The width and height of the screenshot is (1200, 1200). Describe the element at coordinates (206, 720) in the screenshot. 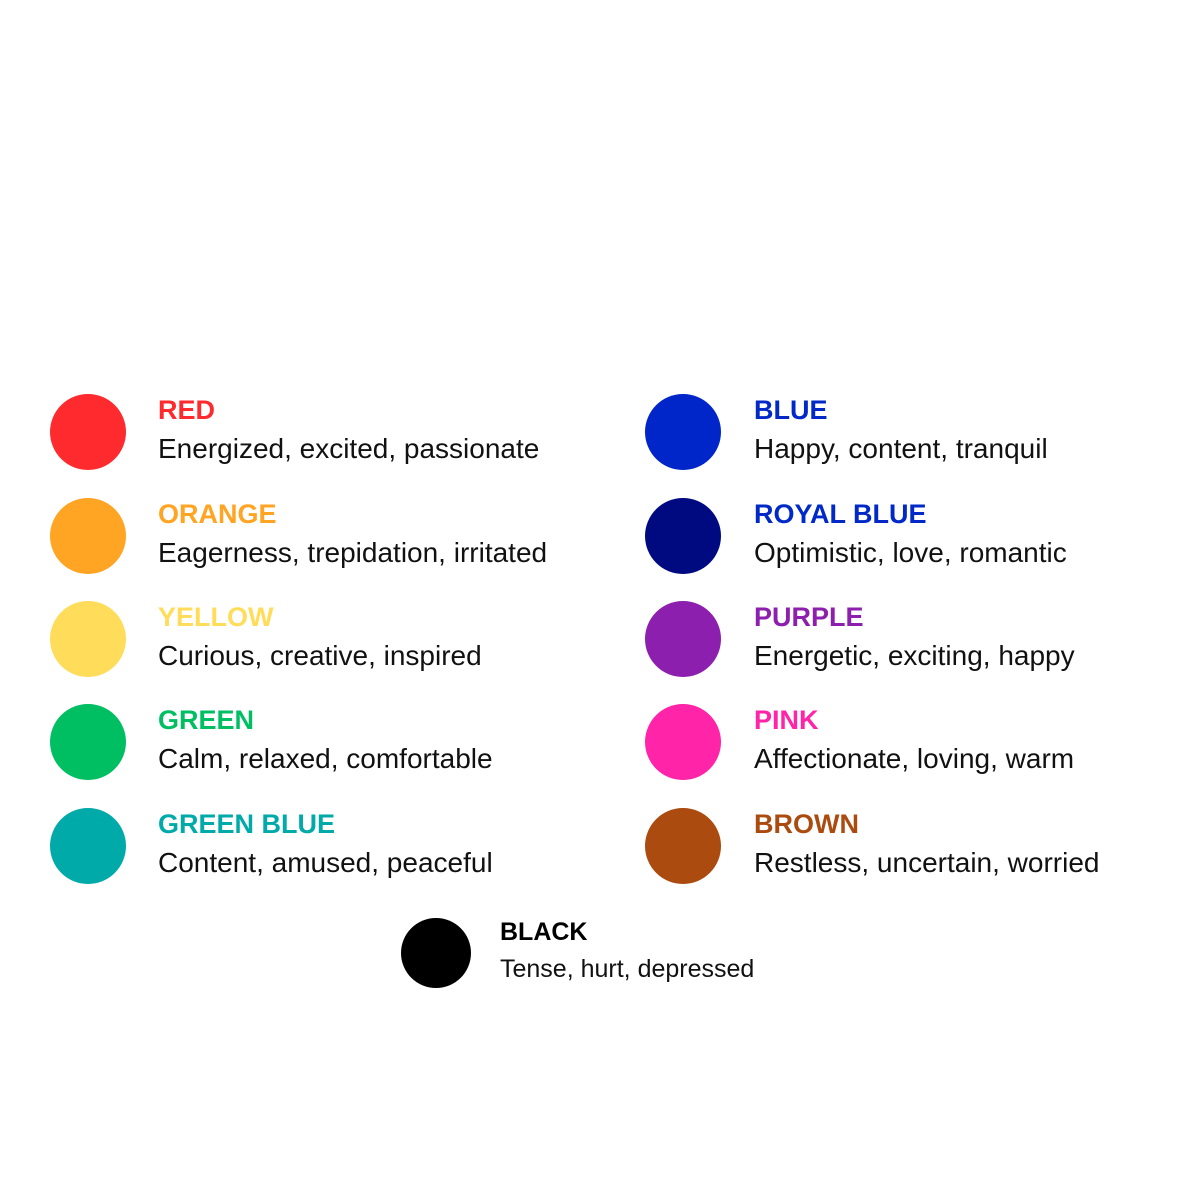

I see `color-name: GREEN` at that location.